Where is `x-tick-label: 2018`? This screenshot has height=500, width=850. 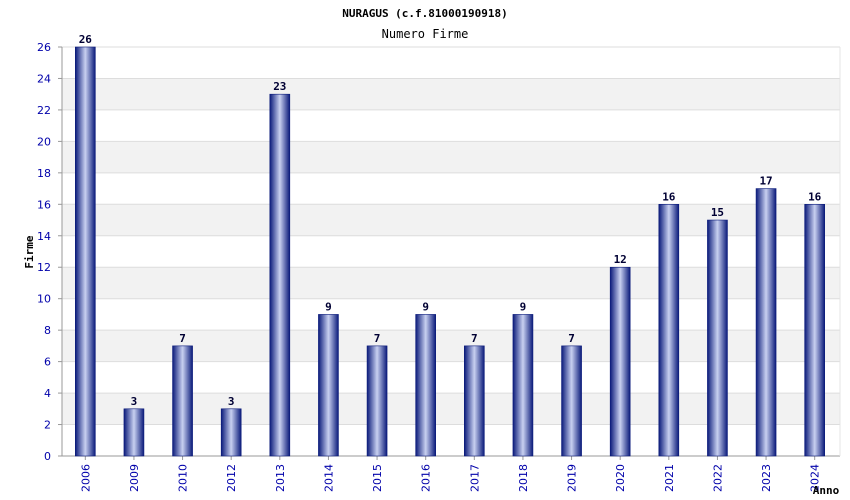 x-tick-label: 2018 is located at coordinates (523, 478).